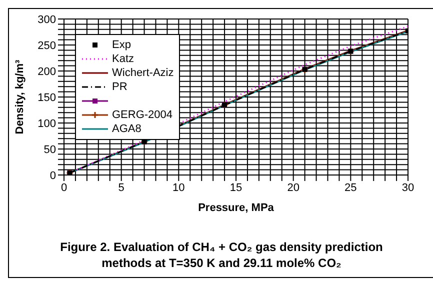 The width and height of the screenshot is (433, 284). What do you see at coordinates (64, 188) in the screenshot?
I see `x-tick-label: 0` at bounding box center [64, 188].